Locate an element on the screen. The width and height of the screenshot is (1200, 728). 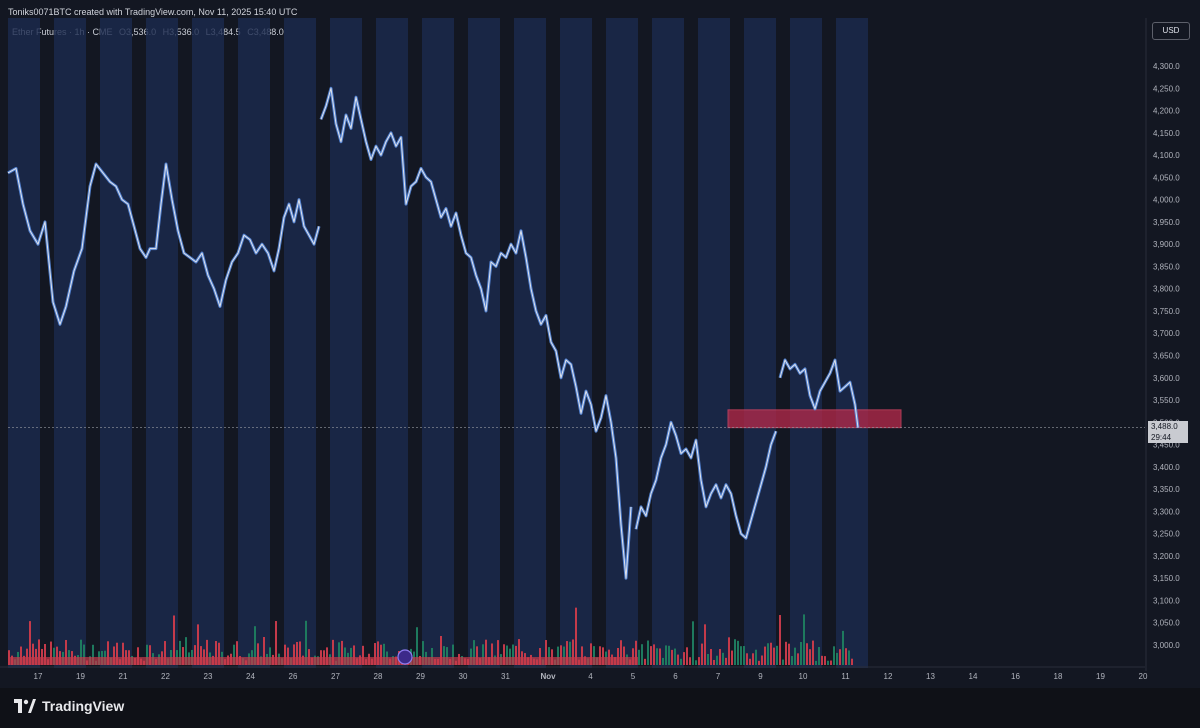
x-tick-label: 13 is located at coordinates (930, 676).